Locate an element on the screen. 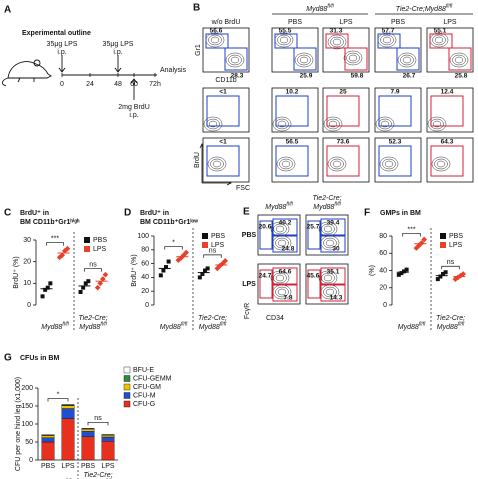 The image size is (478, 479). mouse-icon is located at coordinates (26, 73).